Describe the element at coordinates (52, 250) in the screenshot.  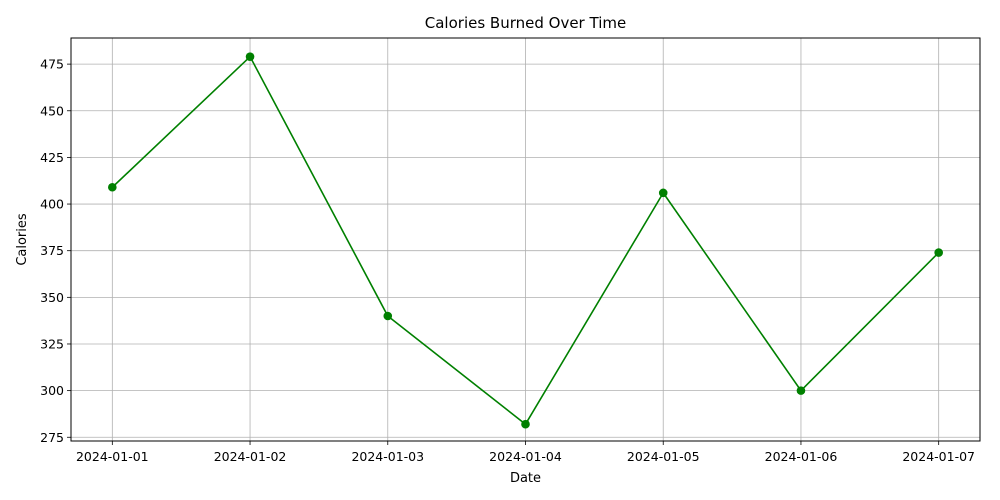
I see `y-tick-label: 375` at that location.